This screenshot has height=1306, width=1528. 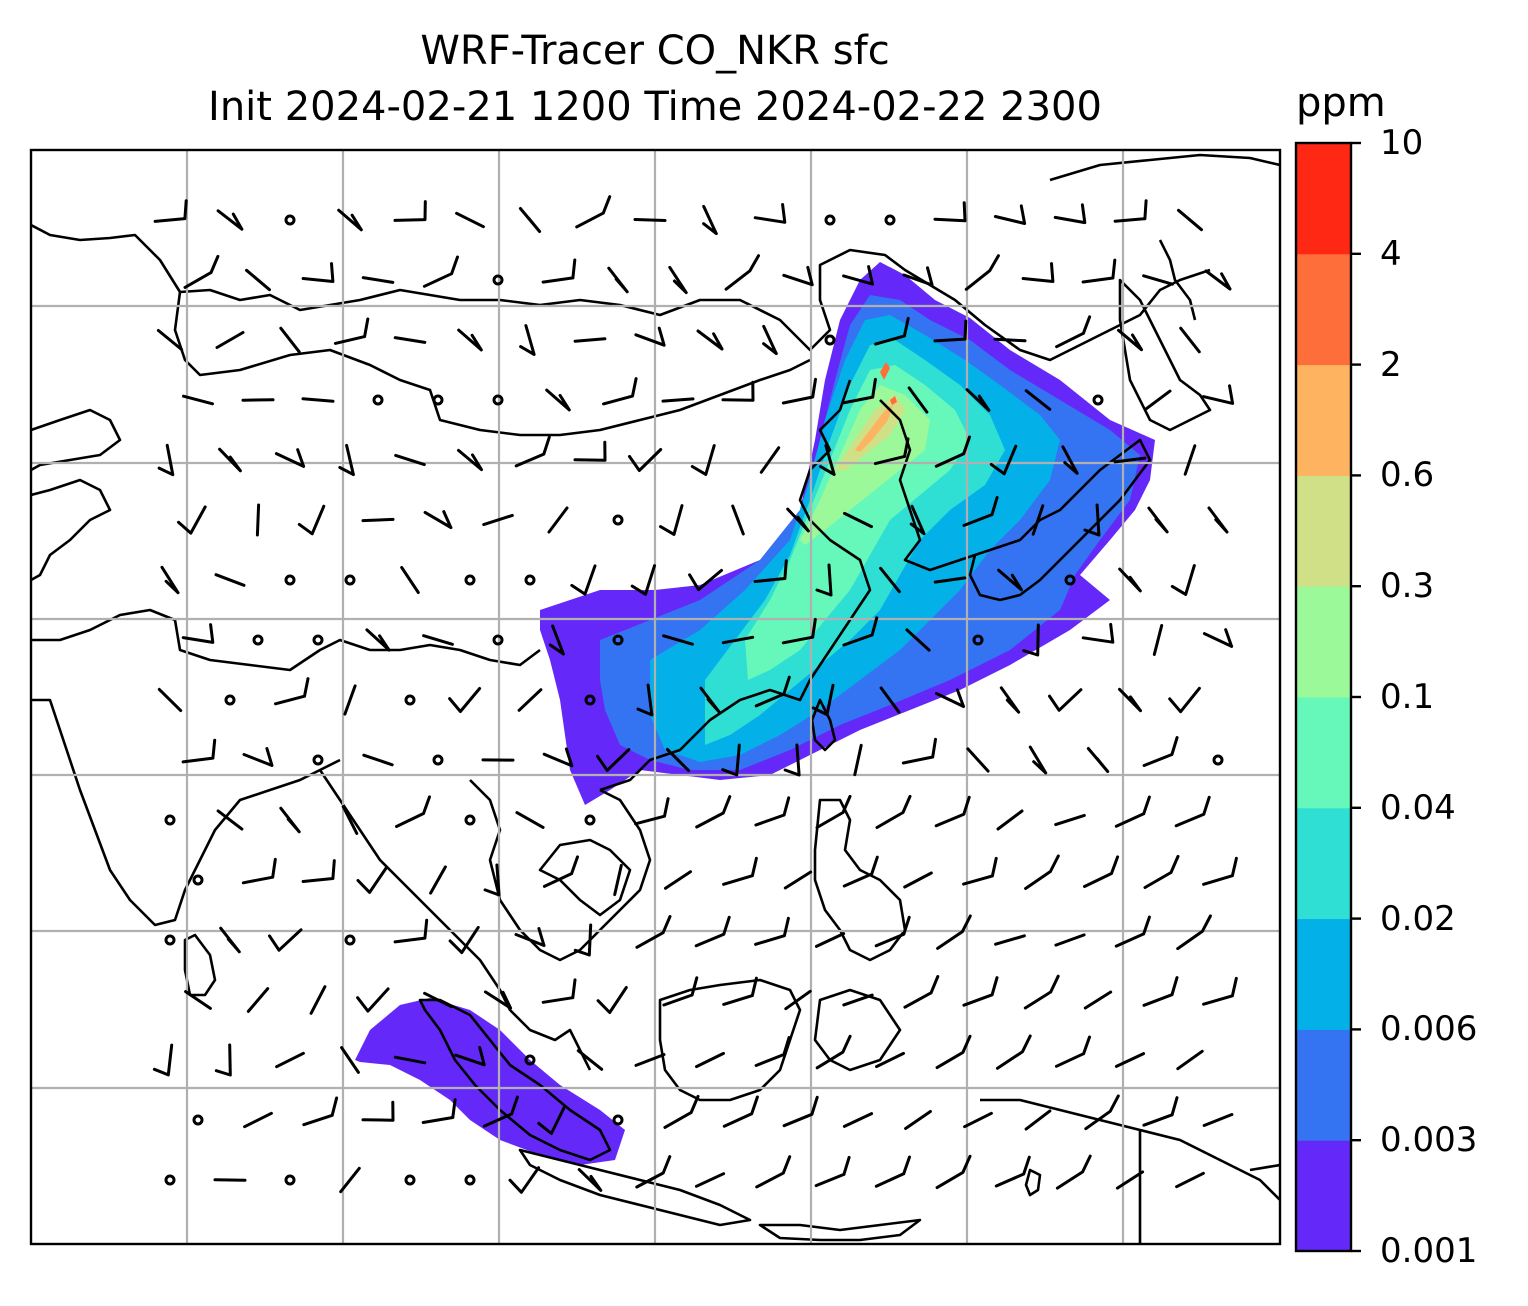 What do you see at coordinates (1323, 753) in the screenshot?
I see `colorbar-band` at bounding box center [1323, 753].